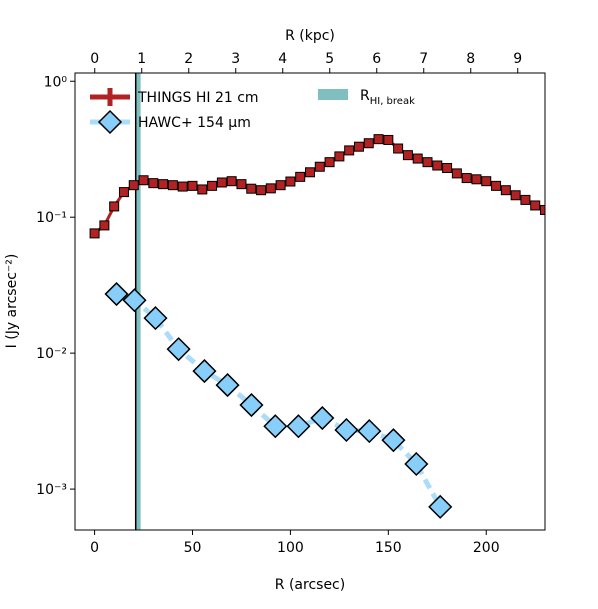 The height and width of the screenshot is (609, 598). I want to click on x2-tick-label: 6, so click(376, 59).